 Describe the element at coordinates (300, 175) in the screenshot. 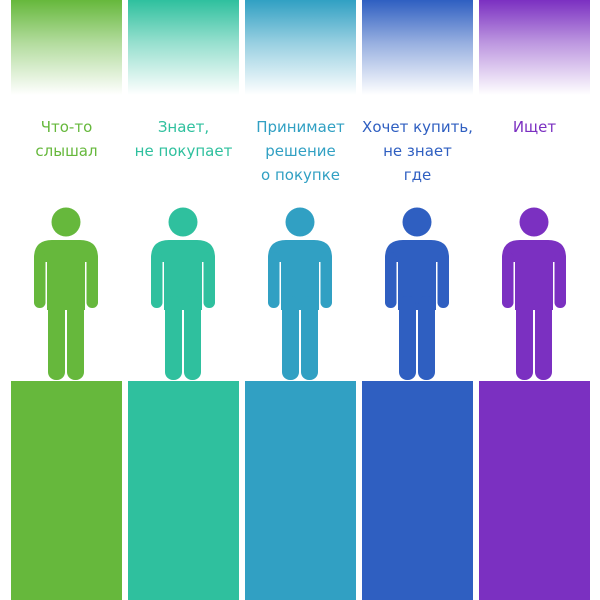

I see `stage-label-line: о покупке` at that location.